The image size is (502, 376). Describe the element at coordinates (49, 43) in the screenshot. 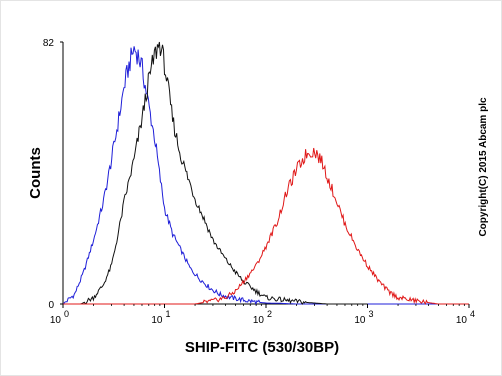

I see `y-tick-label: 82` at that location.